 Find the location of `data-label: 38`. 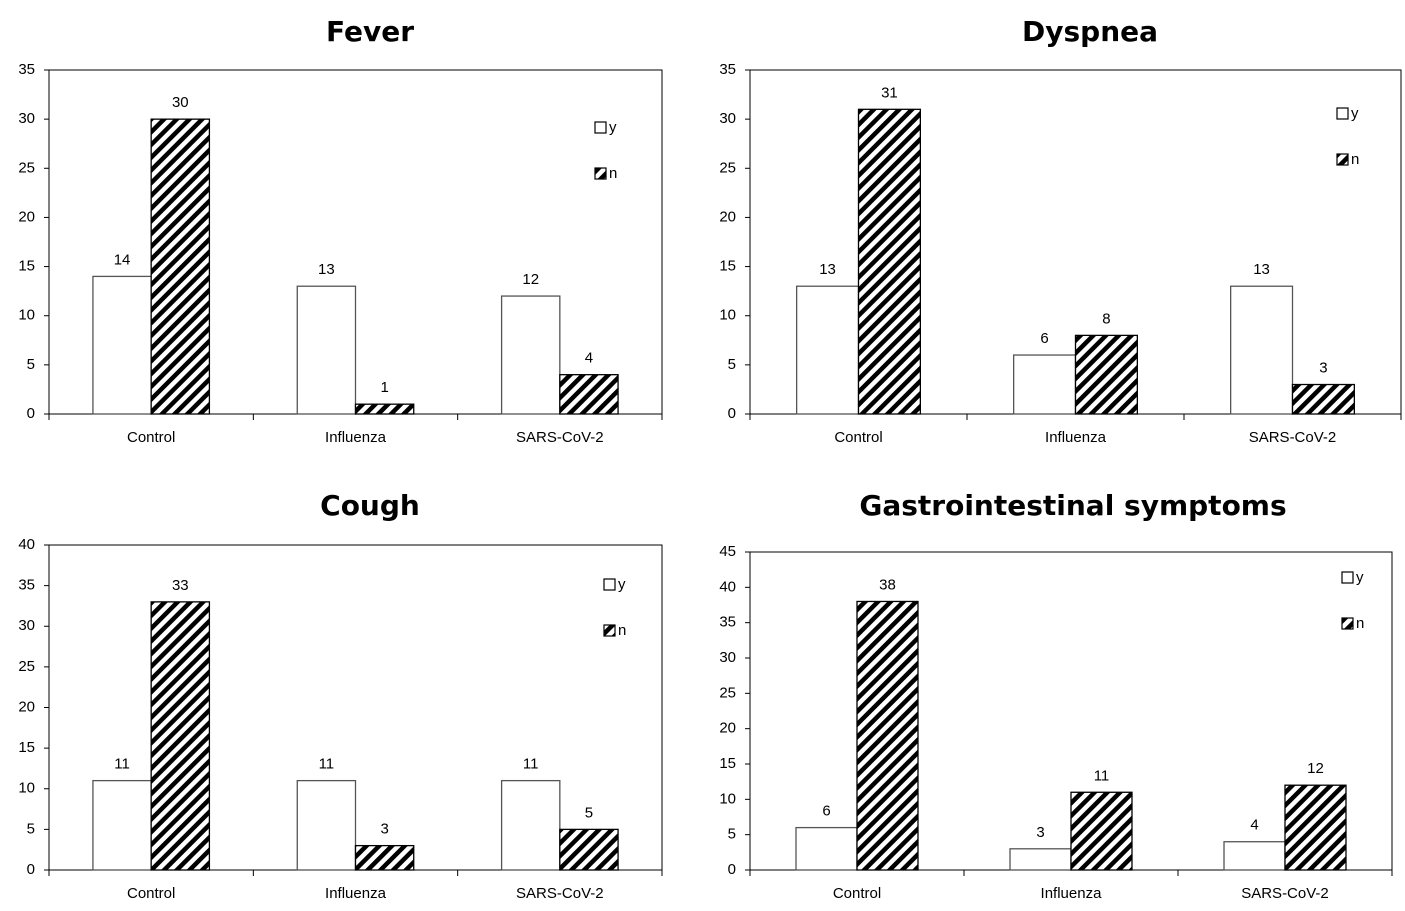

data-label: 38 is located at coordinates (887, 584).